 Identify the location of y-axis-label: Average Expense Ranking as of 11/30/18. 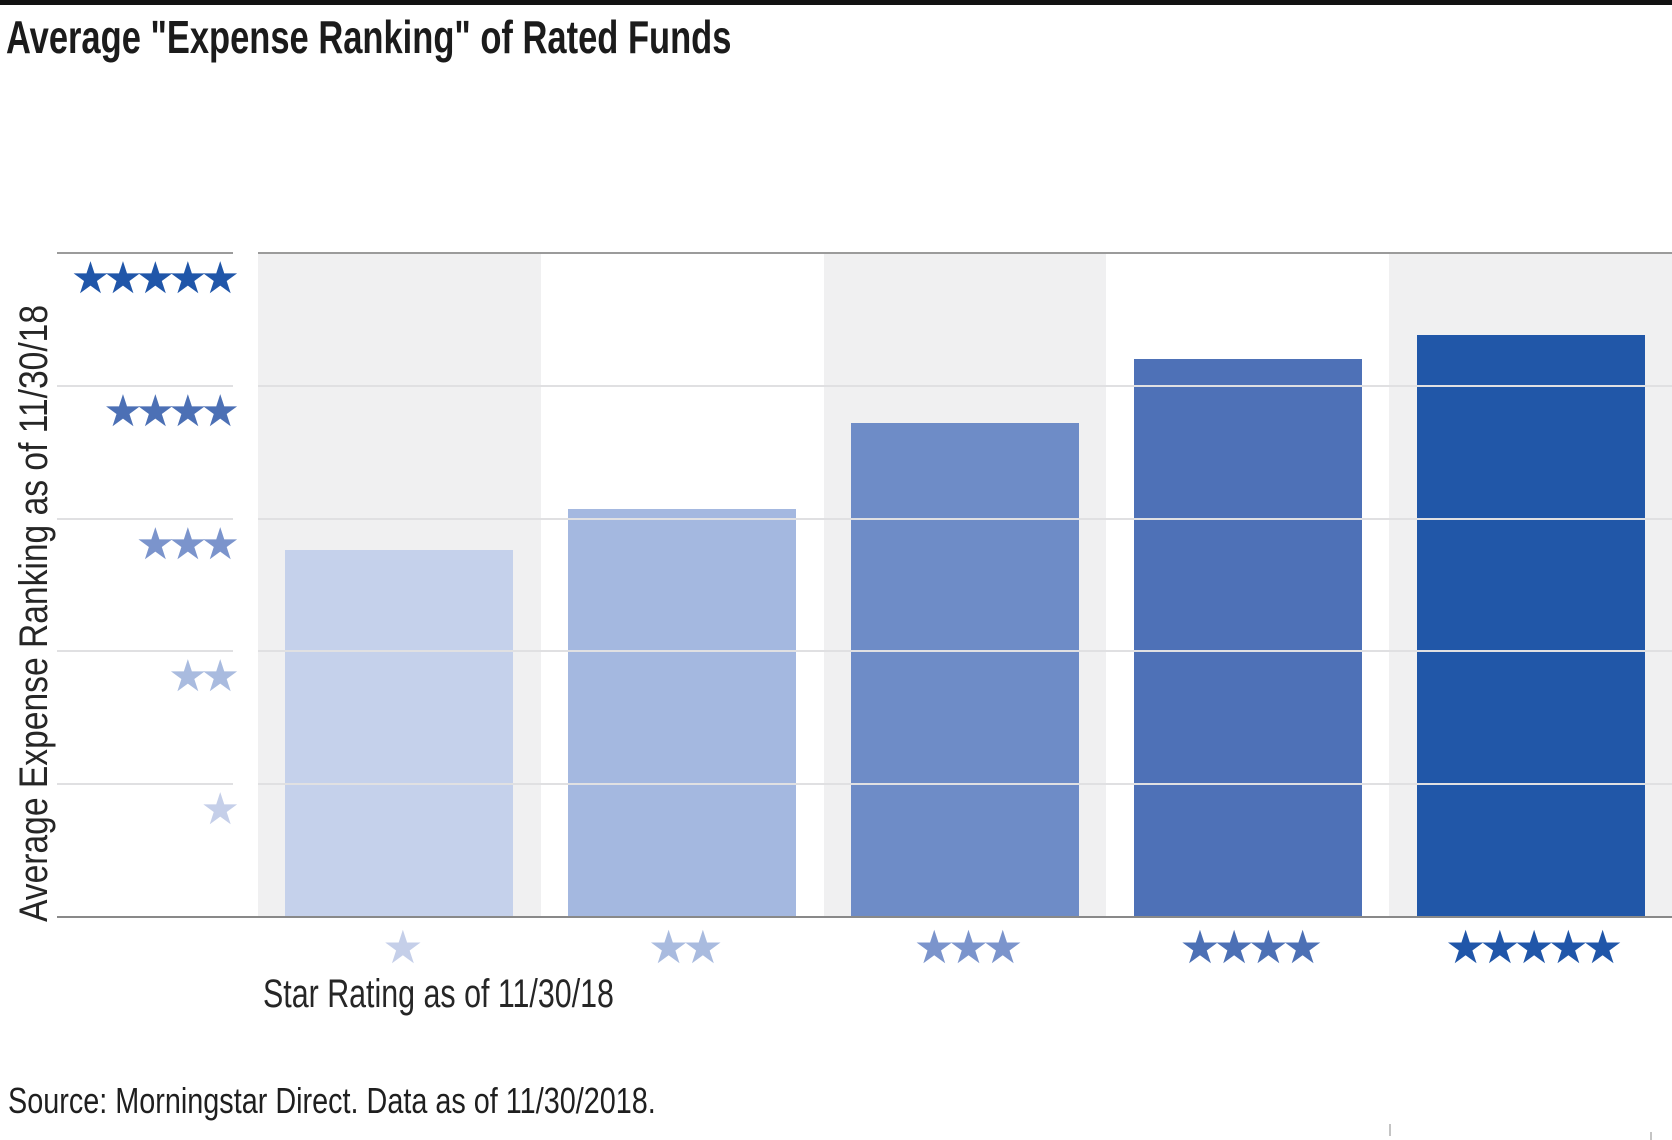
(34, 613).